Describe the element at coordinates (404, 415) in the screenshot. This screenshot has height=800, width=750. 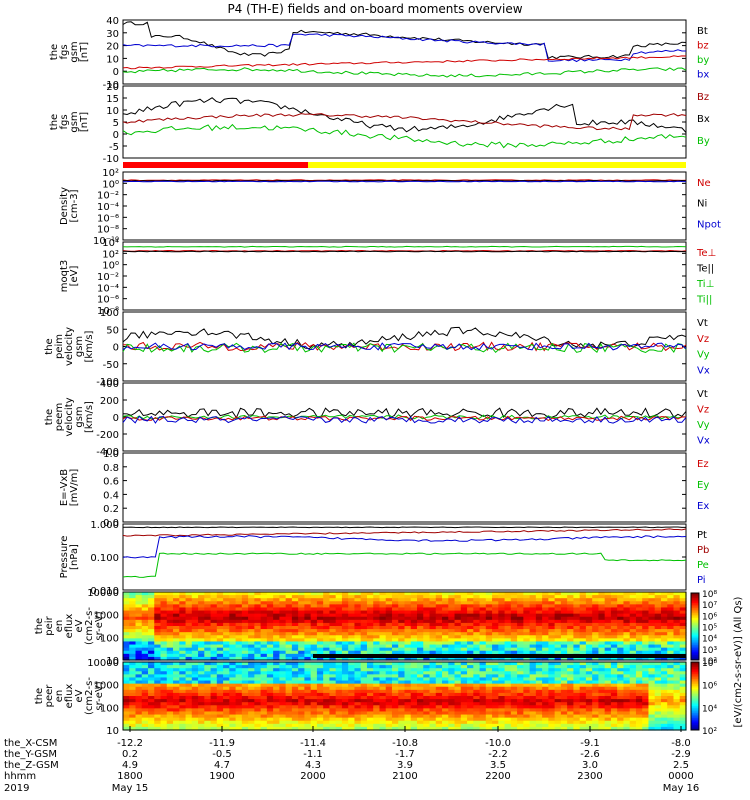
I see `traces-peem_velocity` at that location.